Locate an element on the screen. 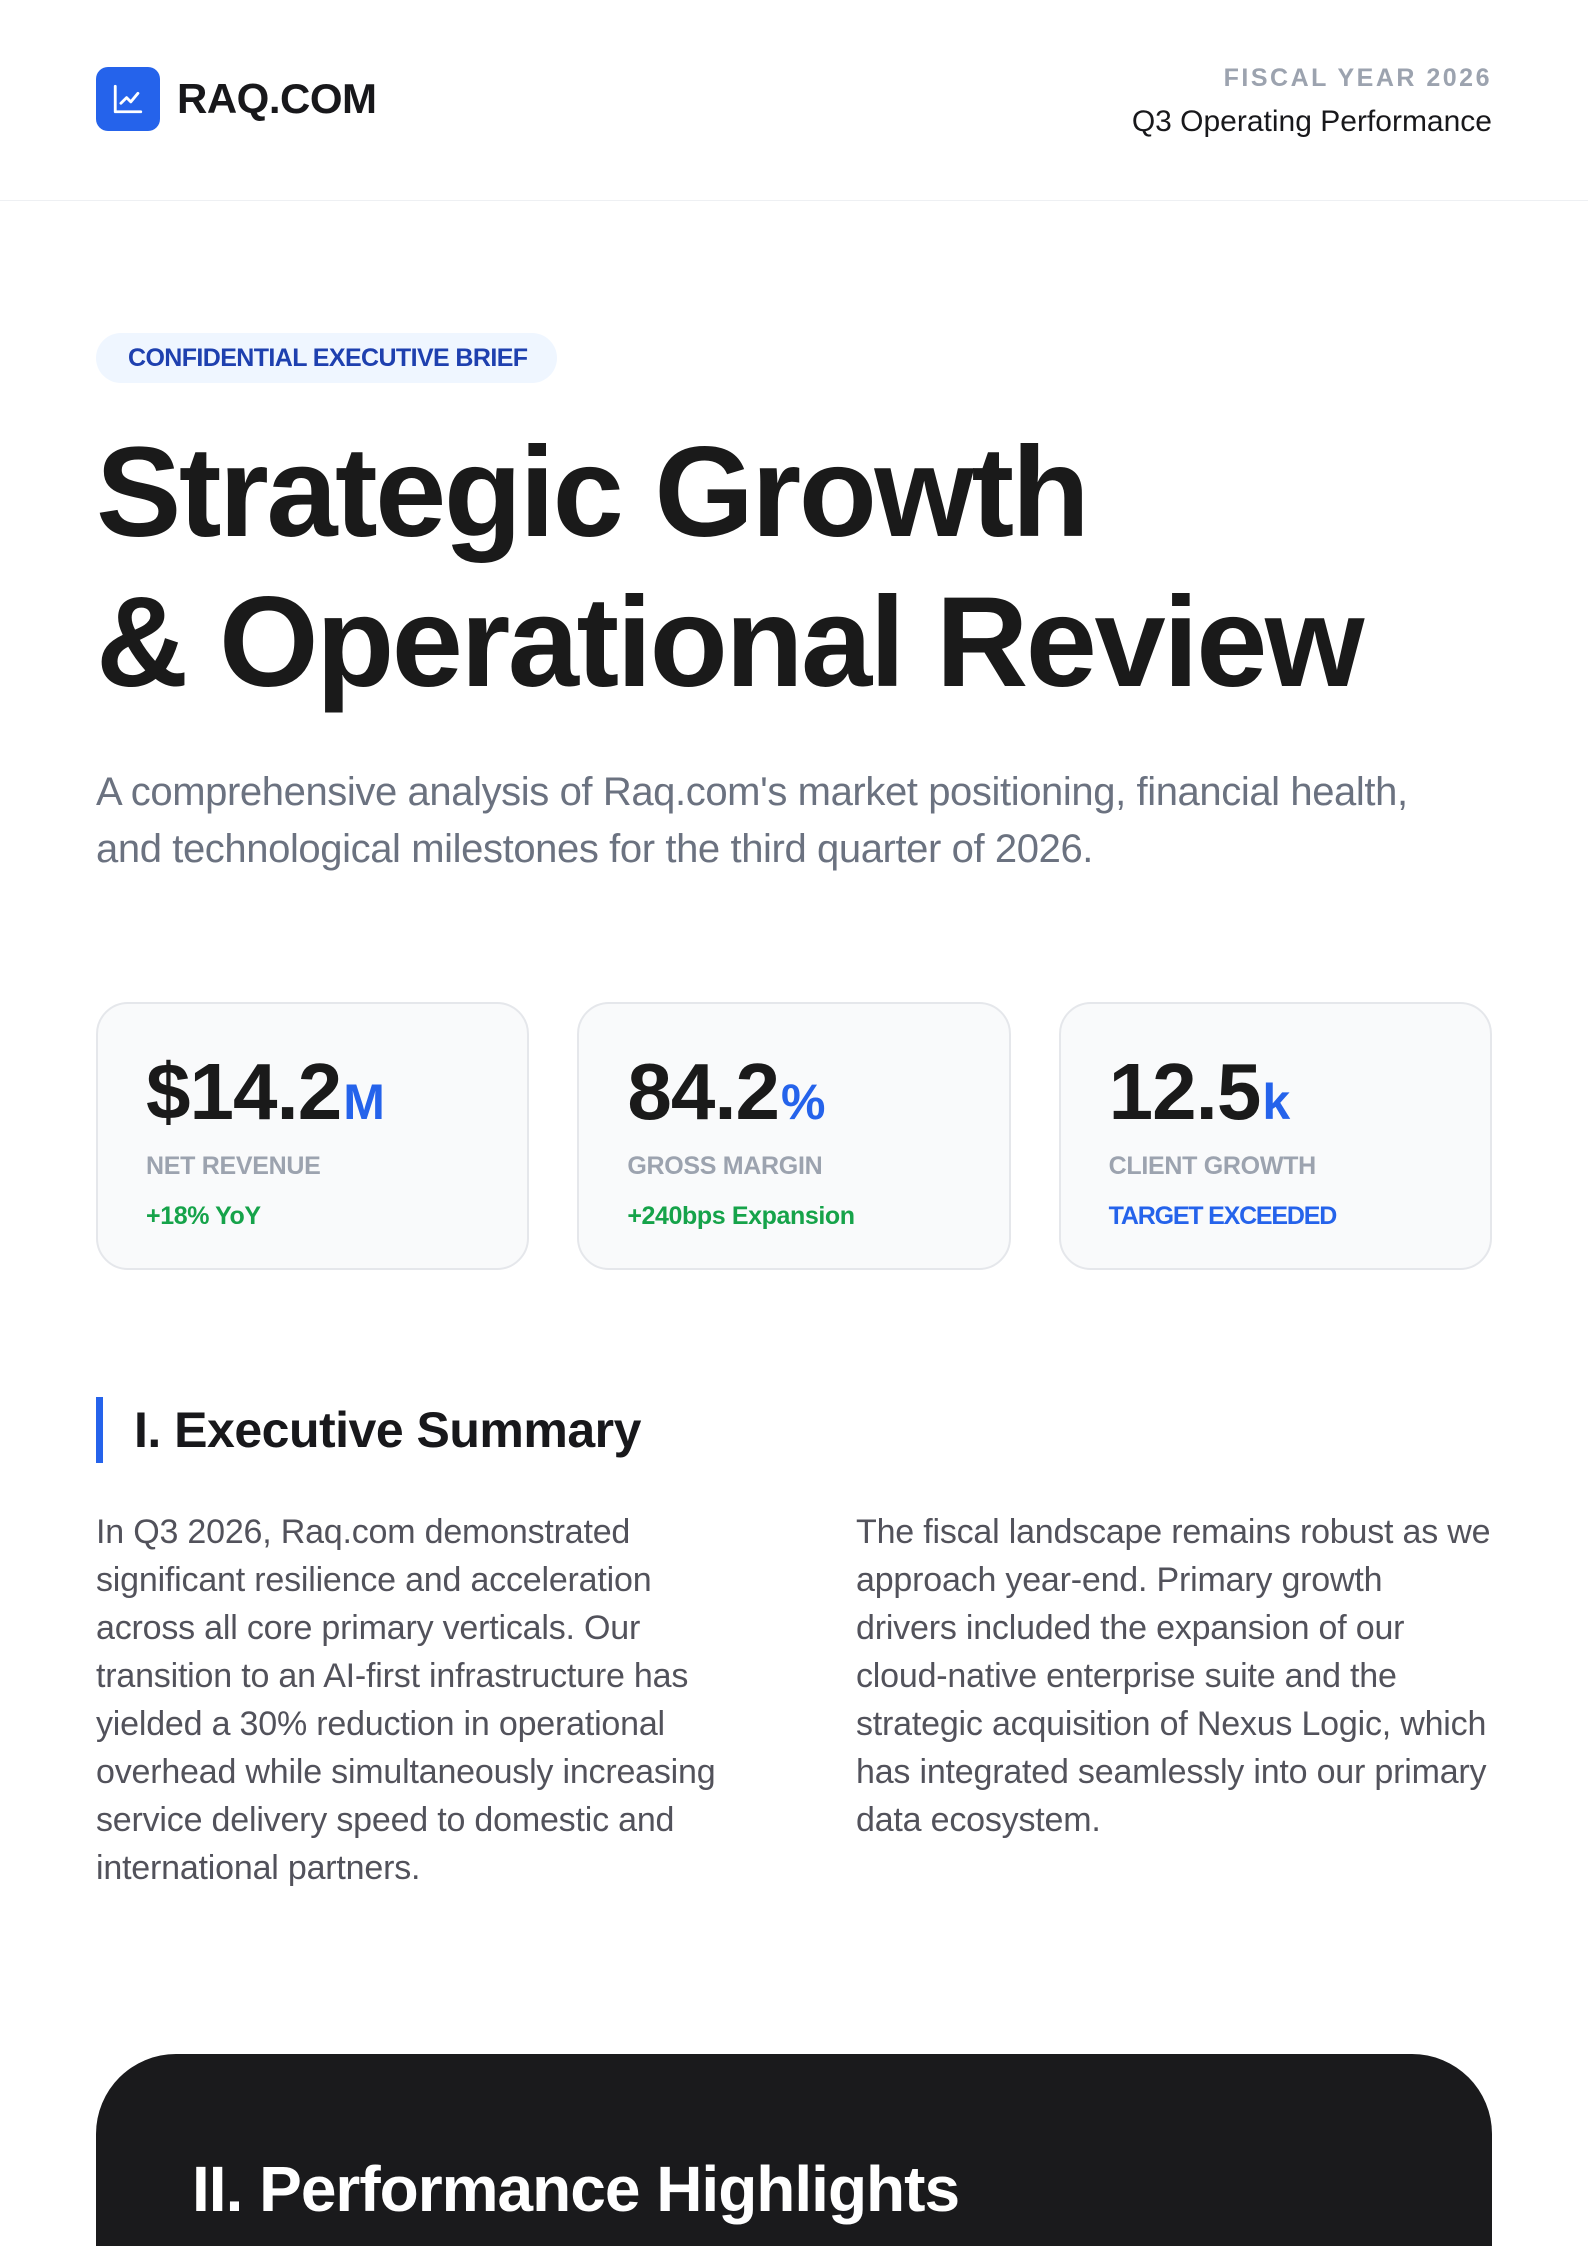  confidential-badge: CONFIDENTIAL EXECUTIVE BRIEF is located at coordinates (327, 358).